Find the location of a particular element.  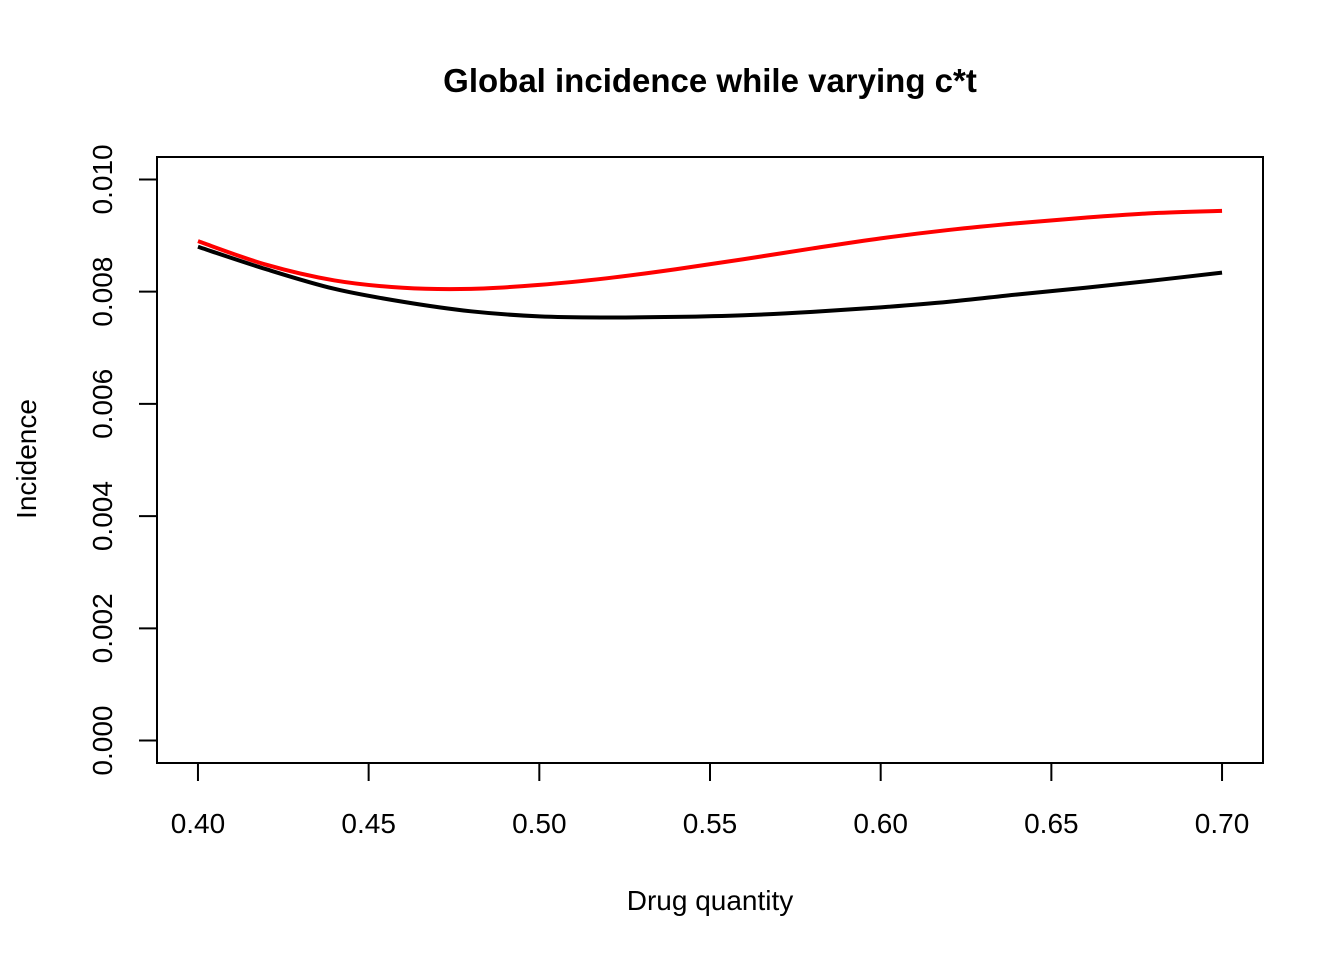

series-layer is located at coordinates (710, 264).